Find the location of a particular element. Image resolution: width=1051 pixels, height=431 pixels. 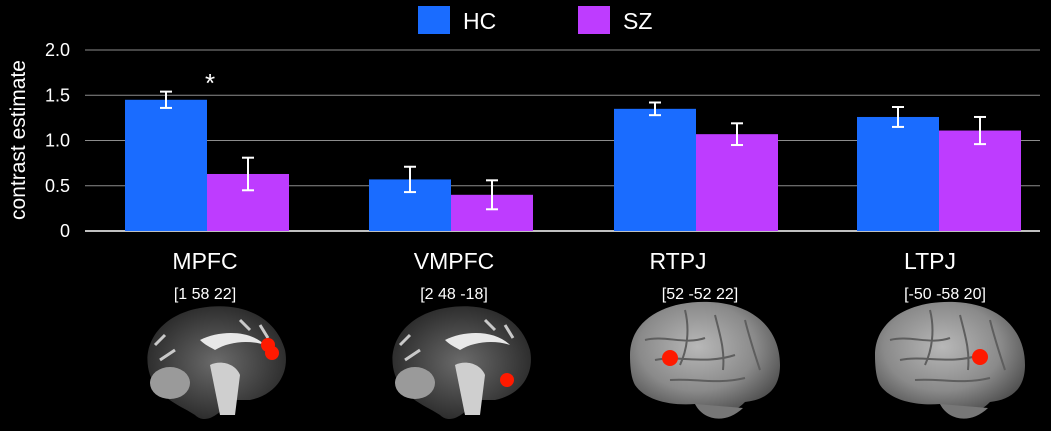

brain-lateral-rtpj is located at coordinates (705, 360).